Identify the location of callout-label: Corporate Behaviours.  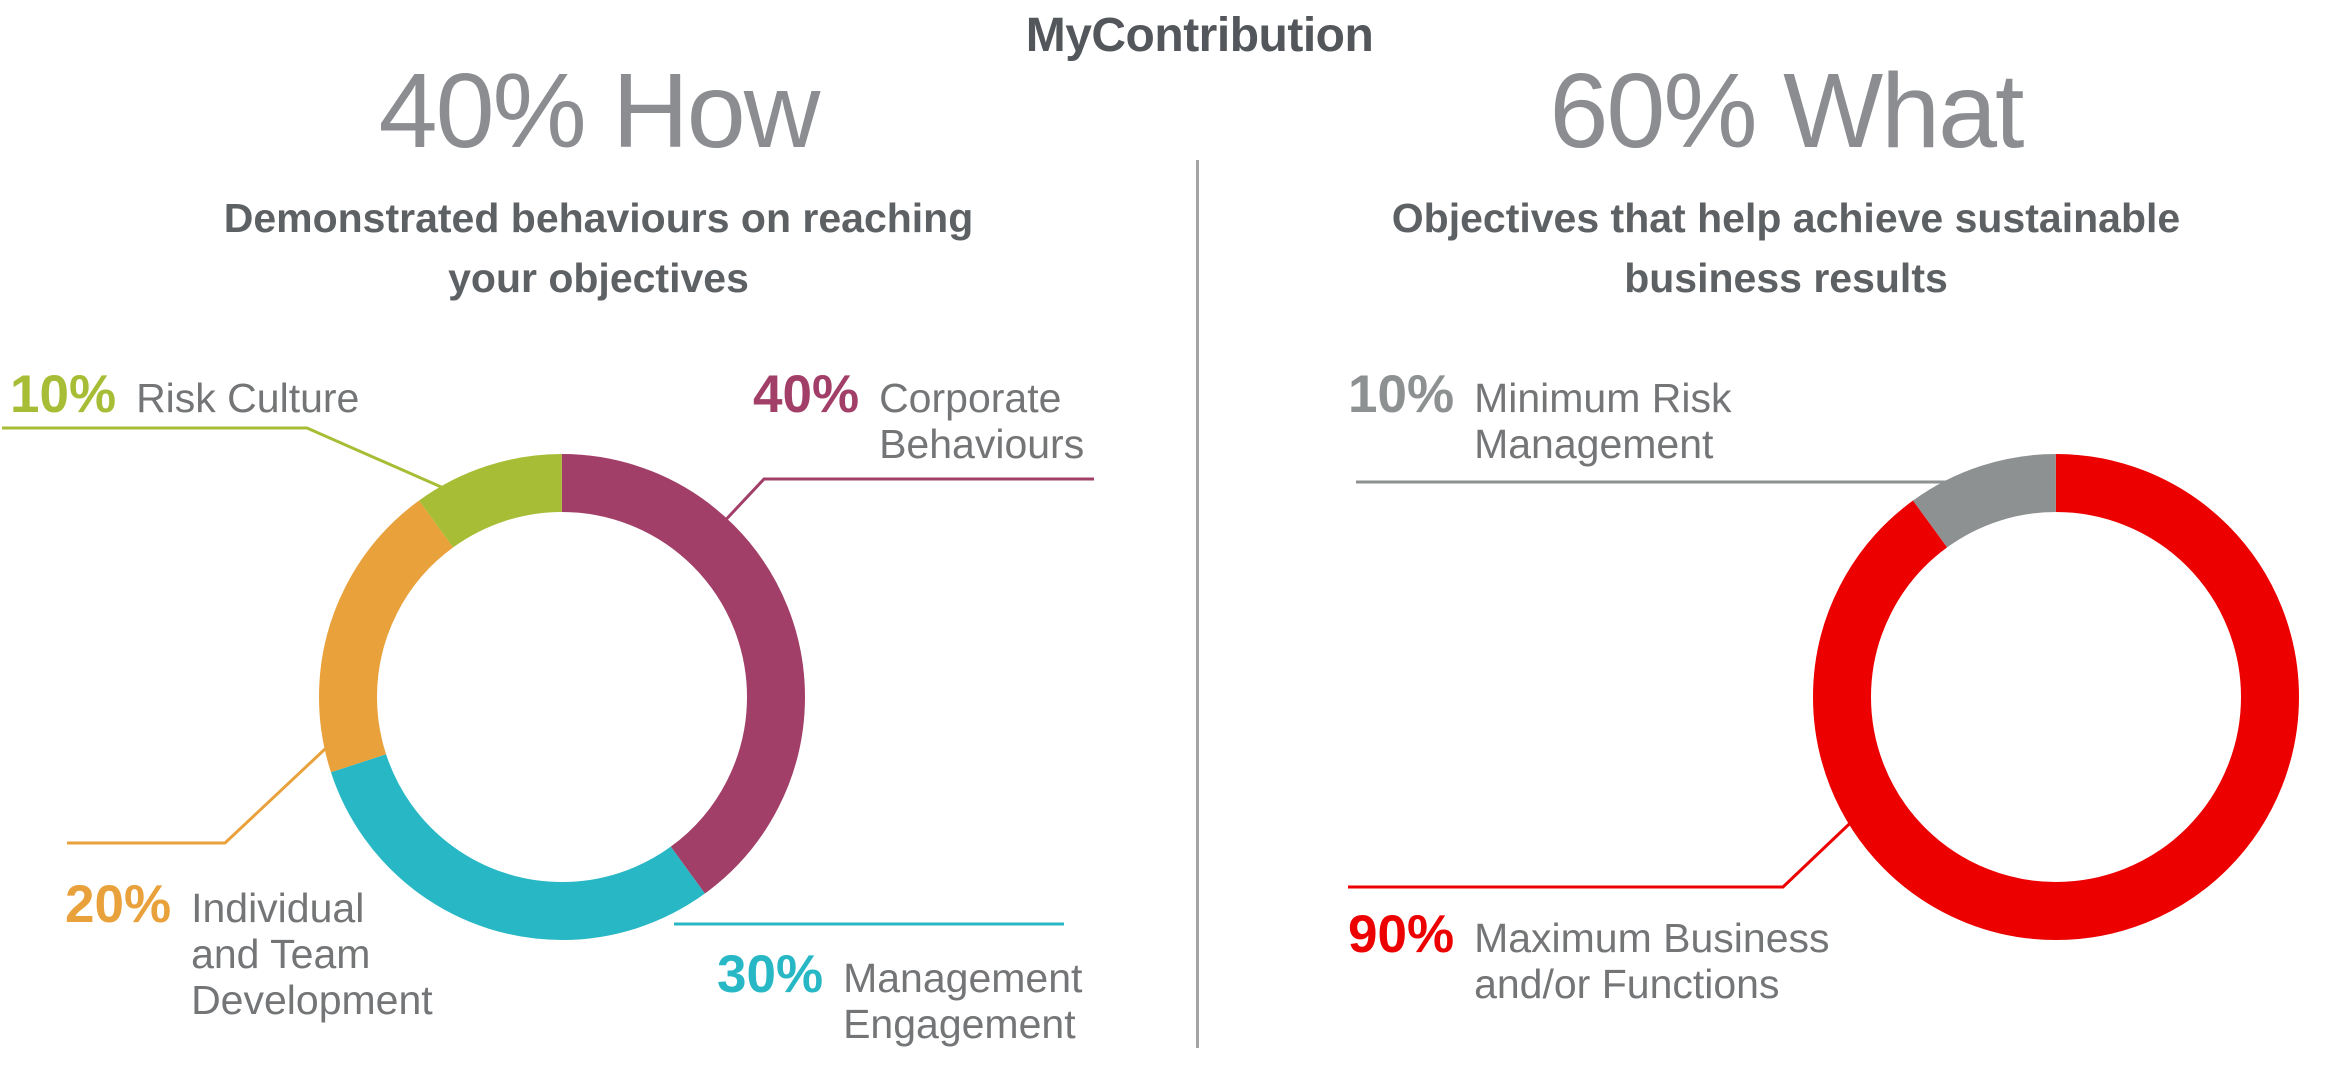
(981, 421).